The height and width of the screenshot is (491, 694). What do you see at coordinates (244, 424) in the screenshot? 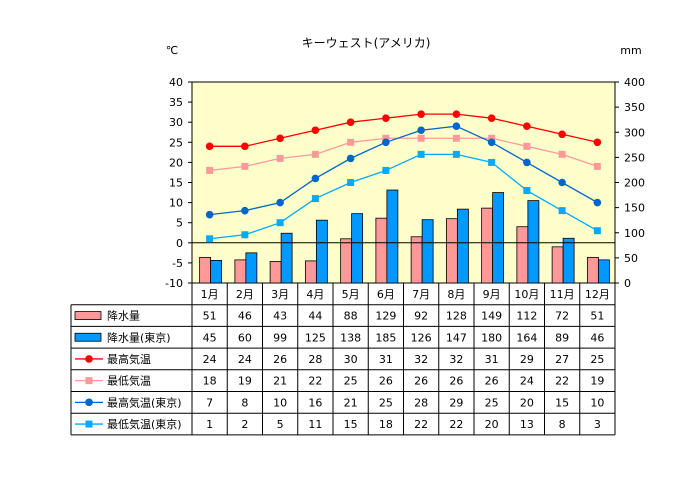
I see `table-cell-value: 2` at bounding box center [244, 424].